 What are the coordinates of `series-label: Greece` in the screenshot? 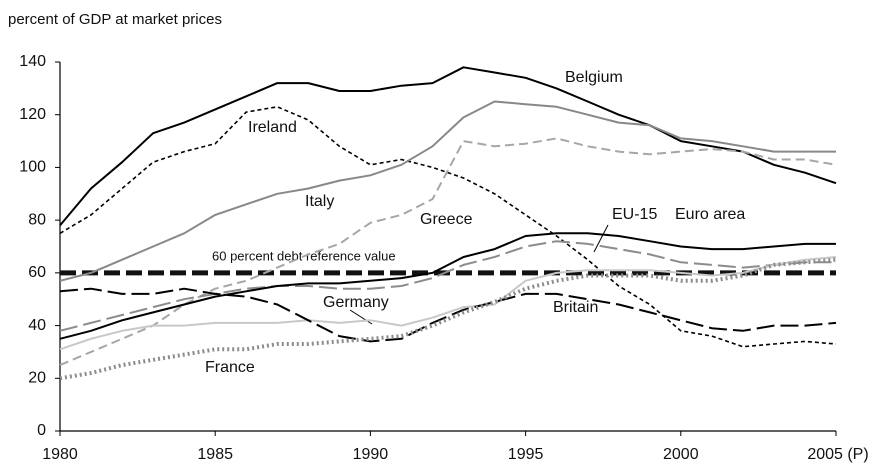 It's located at (446, 219).